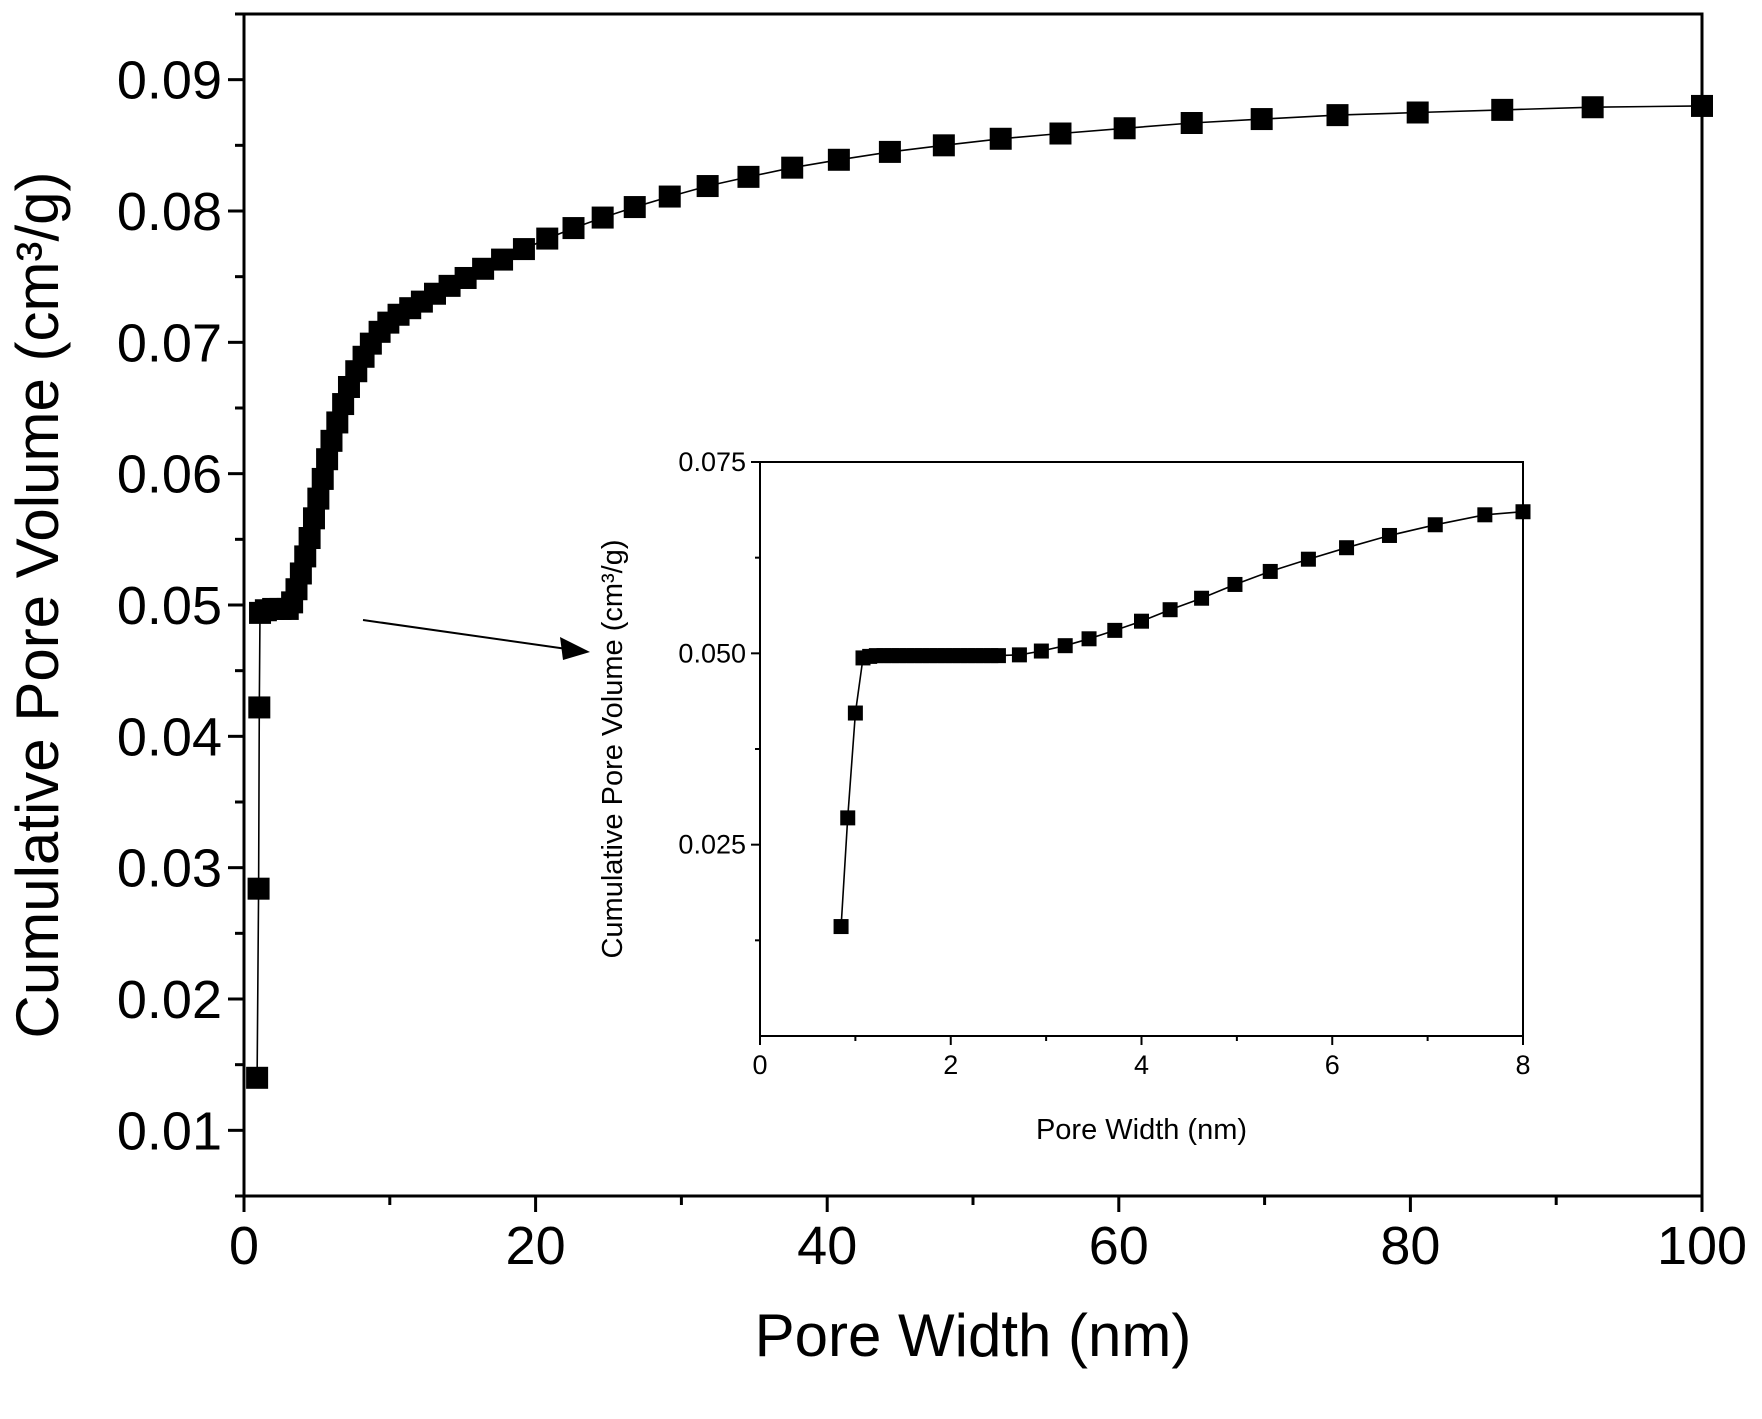 This screenshot has height=1419, width=1762. I want to click on arrow-shaft, so click(468, 635).